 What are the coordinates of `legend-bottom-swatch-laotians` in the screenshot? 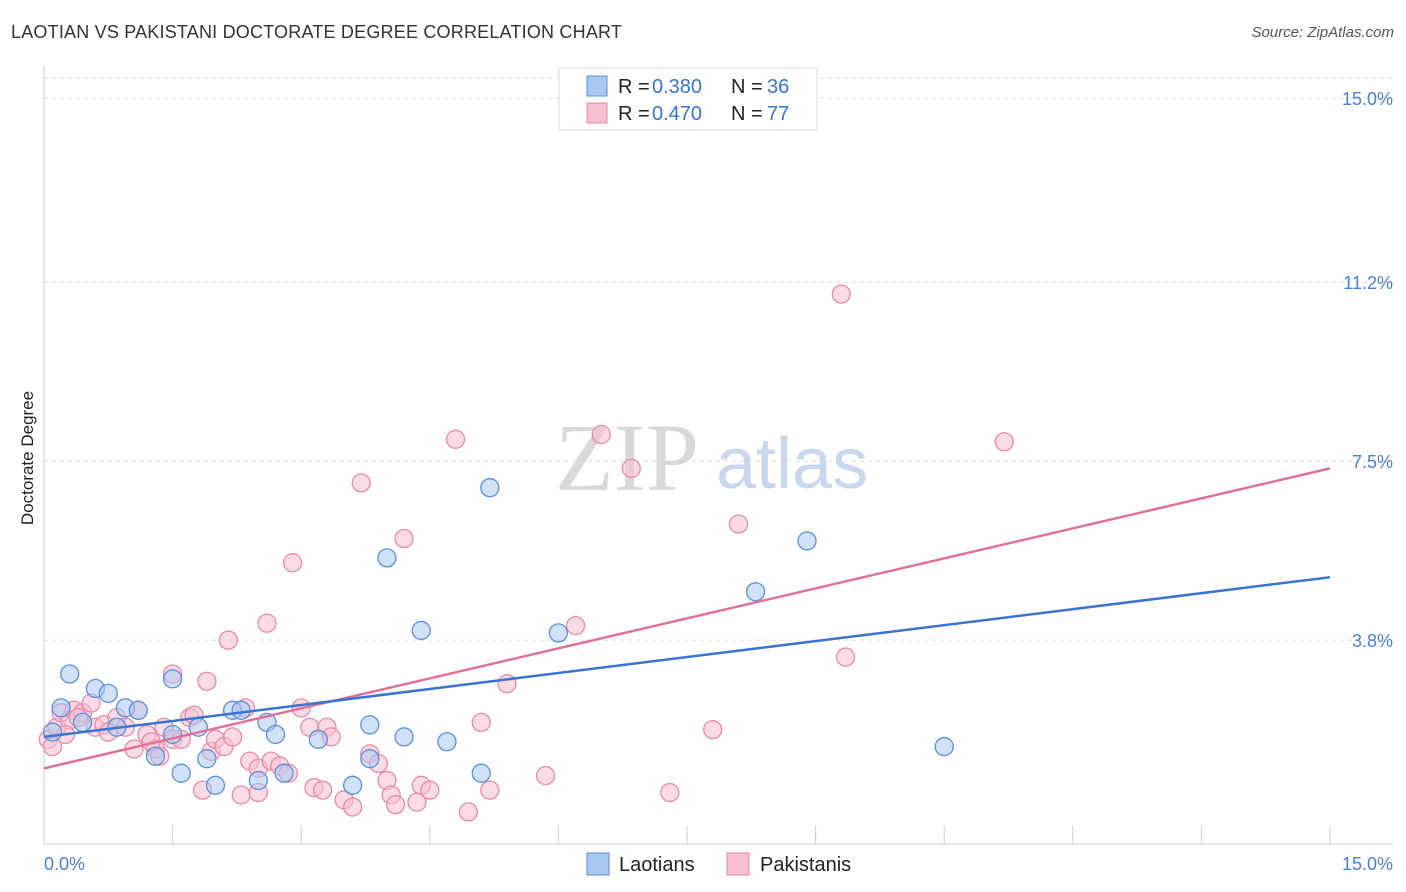 It's located at (598, 864).